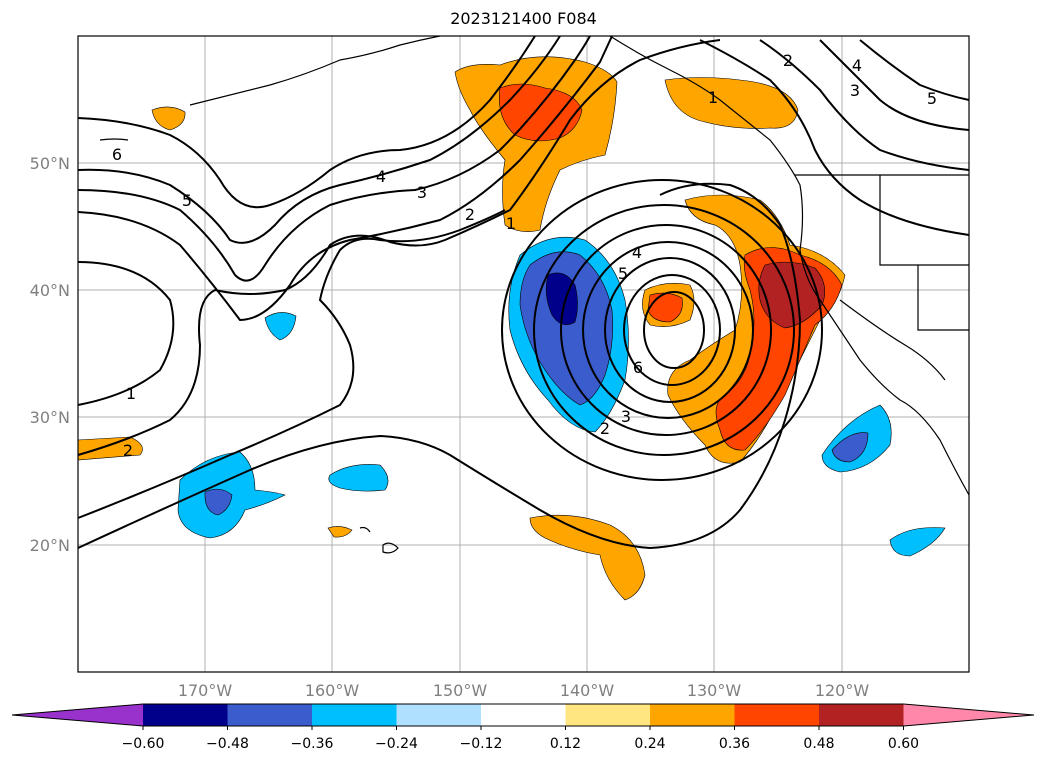 The height and width of the screenshot is (765, 1047). I want to click on lat-label-50n: 50°N, so click(50, 163).